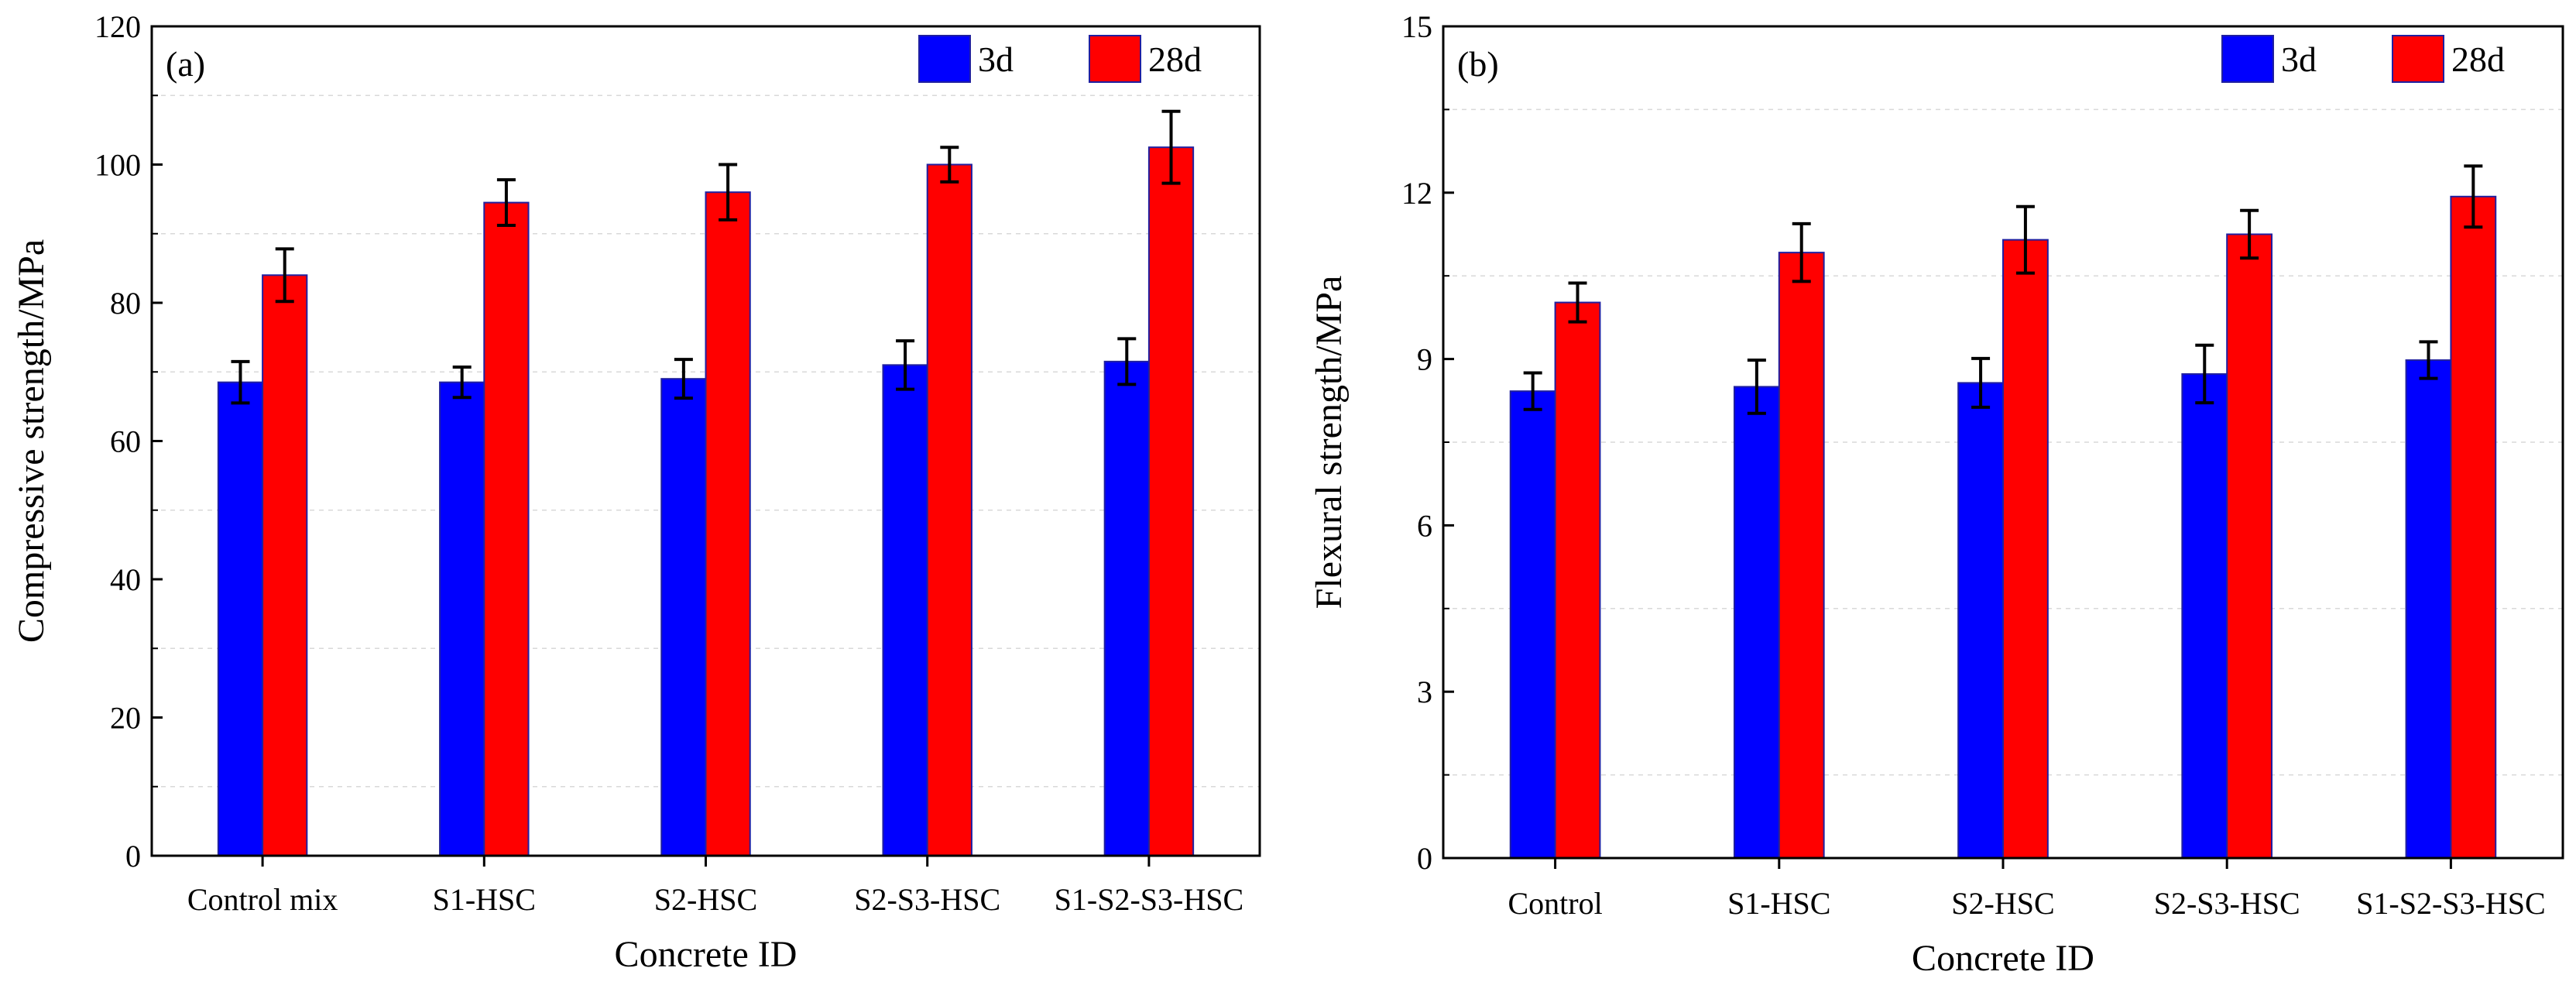 This screenshot has height=999, width=2576. Describe the element at coordinates (1424, 525) in the screenshot. I see `y-tick-label: 6` at that location.